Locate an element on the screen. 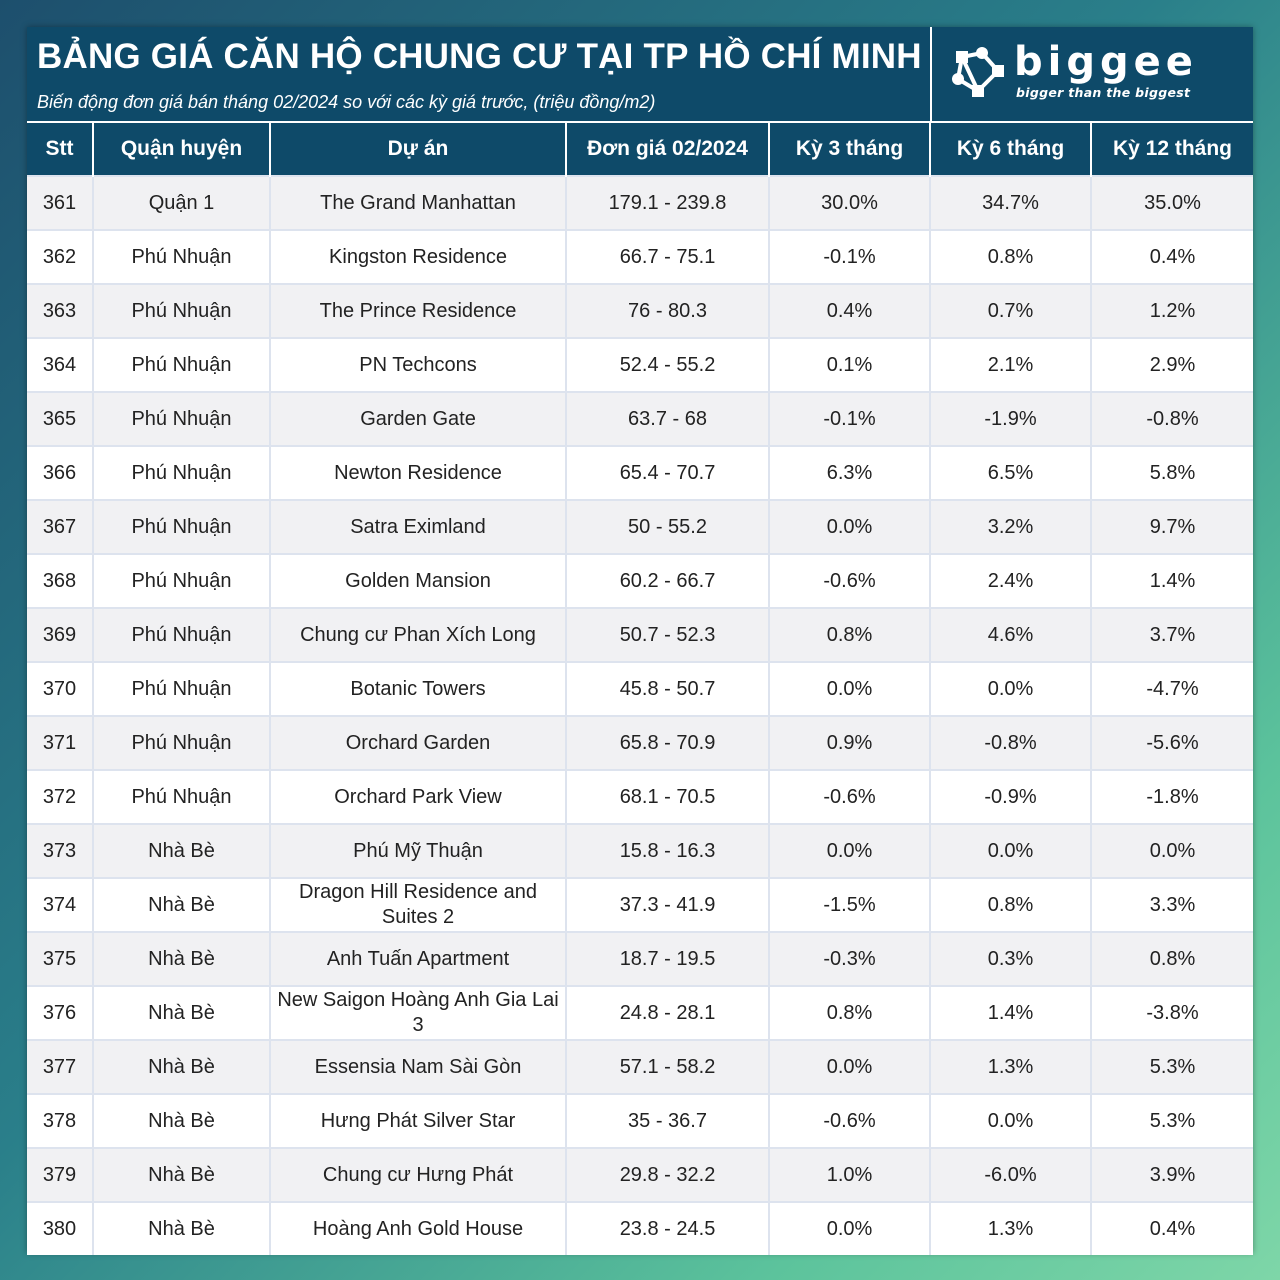 The image size is (1280, 1280). cell-change-12m: 1.2% is located at coordinates (1172, 310).